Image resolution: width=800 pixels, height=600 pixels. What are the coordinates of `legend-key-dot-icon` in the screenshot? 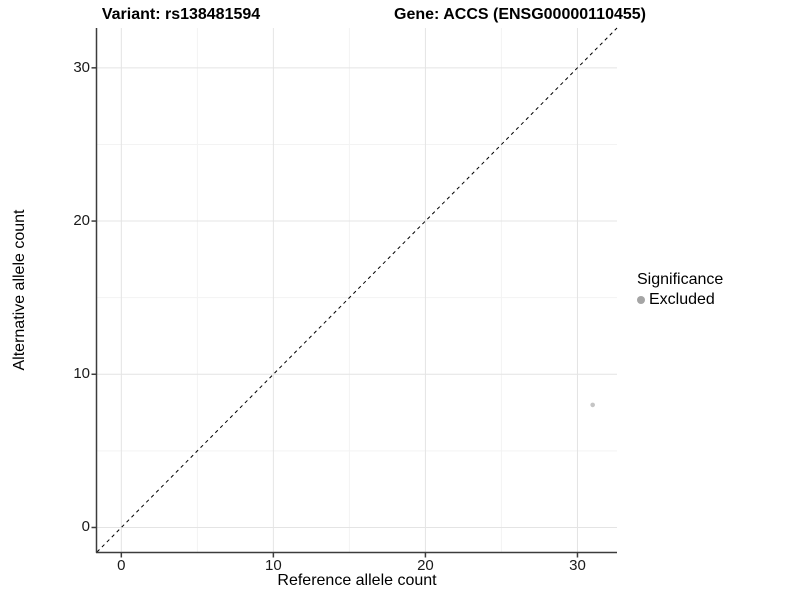 It's located at (641, 300).